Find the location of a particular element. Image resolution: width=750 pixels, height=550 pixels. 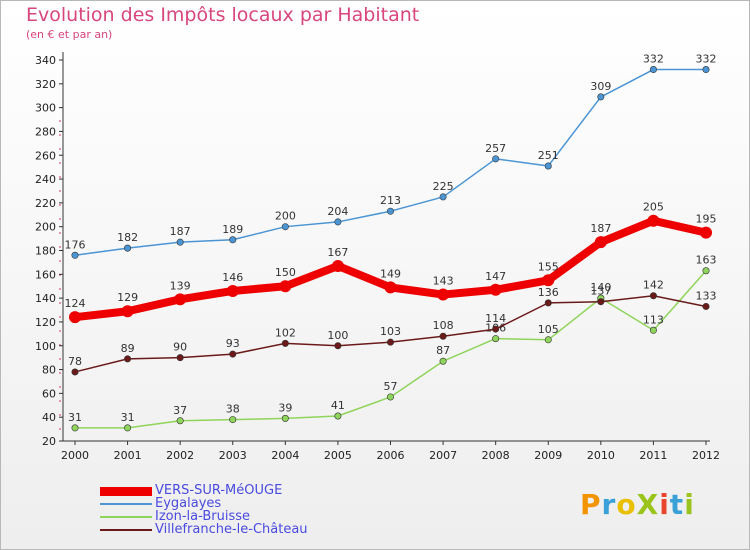

data-label: 87 is located at coordinates (443, 350).